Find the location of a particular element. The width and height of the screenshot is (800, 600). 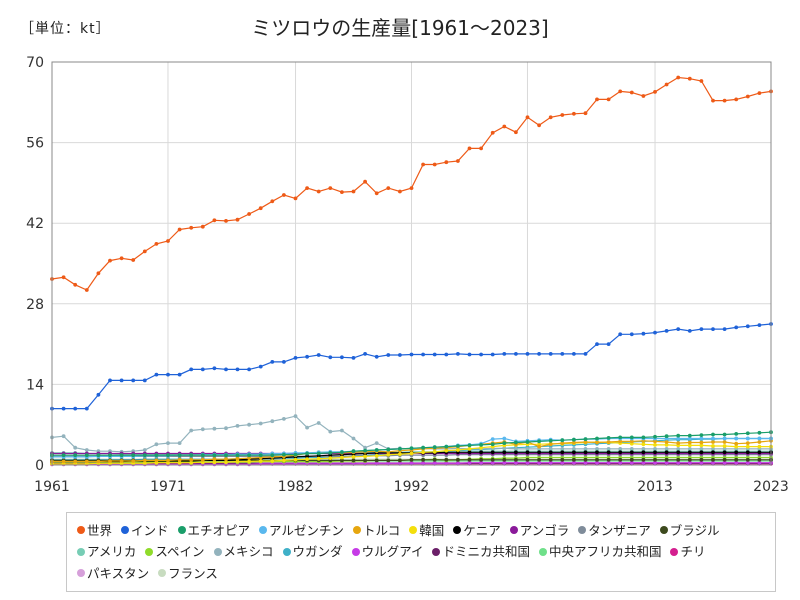

legend-item: ケニア is located at coordinates (477, 530).